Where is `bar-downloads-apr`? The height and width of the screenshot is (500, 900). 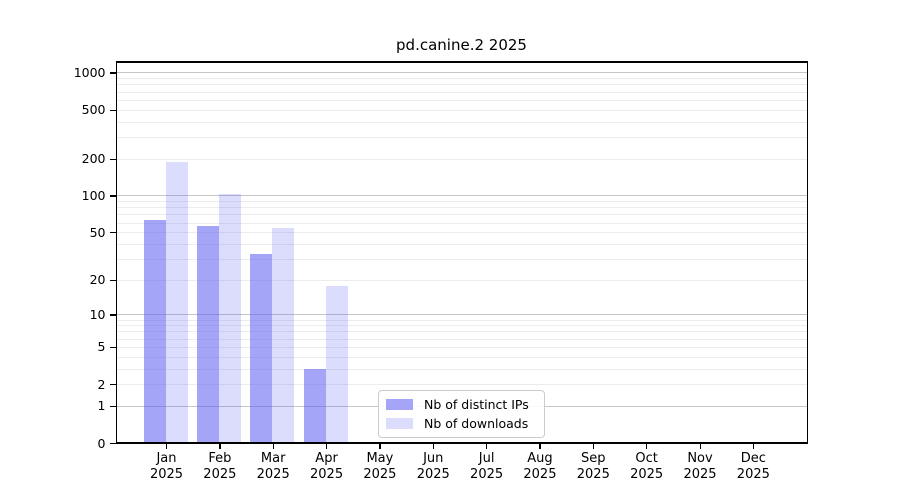
bar-downloads-apr is located at coordinates (336, 364).